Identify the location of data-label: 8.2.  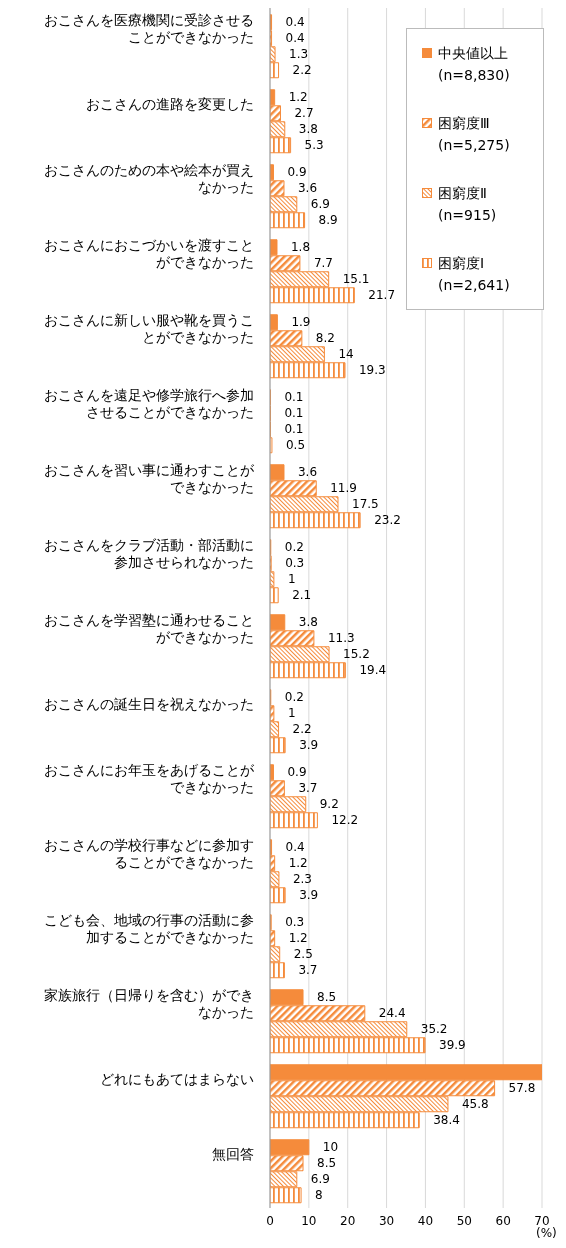
(325, 338).